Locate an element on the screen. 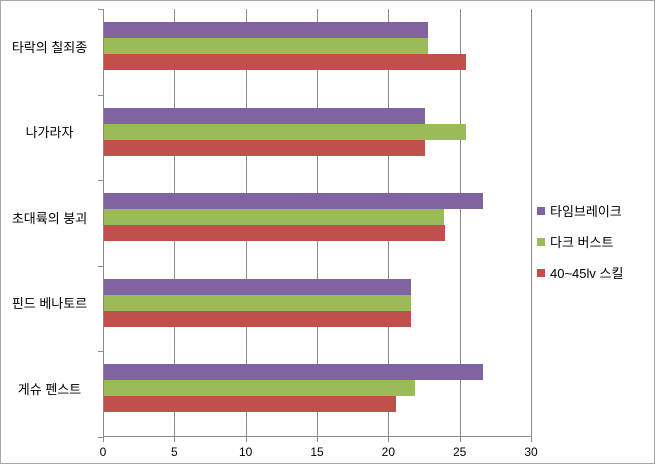  legend-label: 40~45lv 스킬 is located at coordinates (587, 273).